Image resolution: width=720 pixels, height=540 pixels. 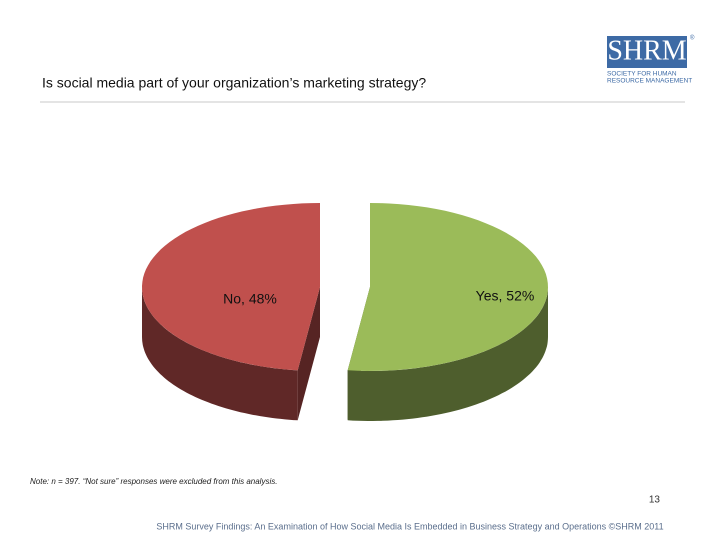 What do you see at coordinates (692, 38) in the screenshot?
I see `logo-mark: ®` at bounding box center [692, 38].